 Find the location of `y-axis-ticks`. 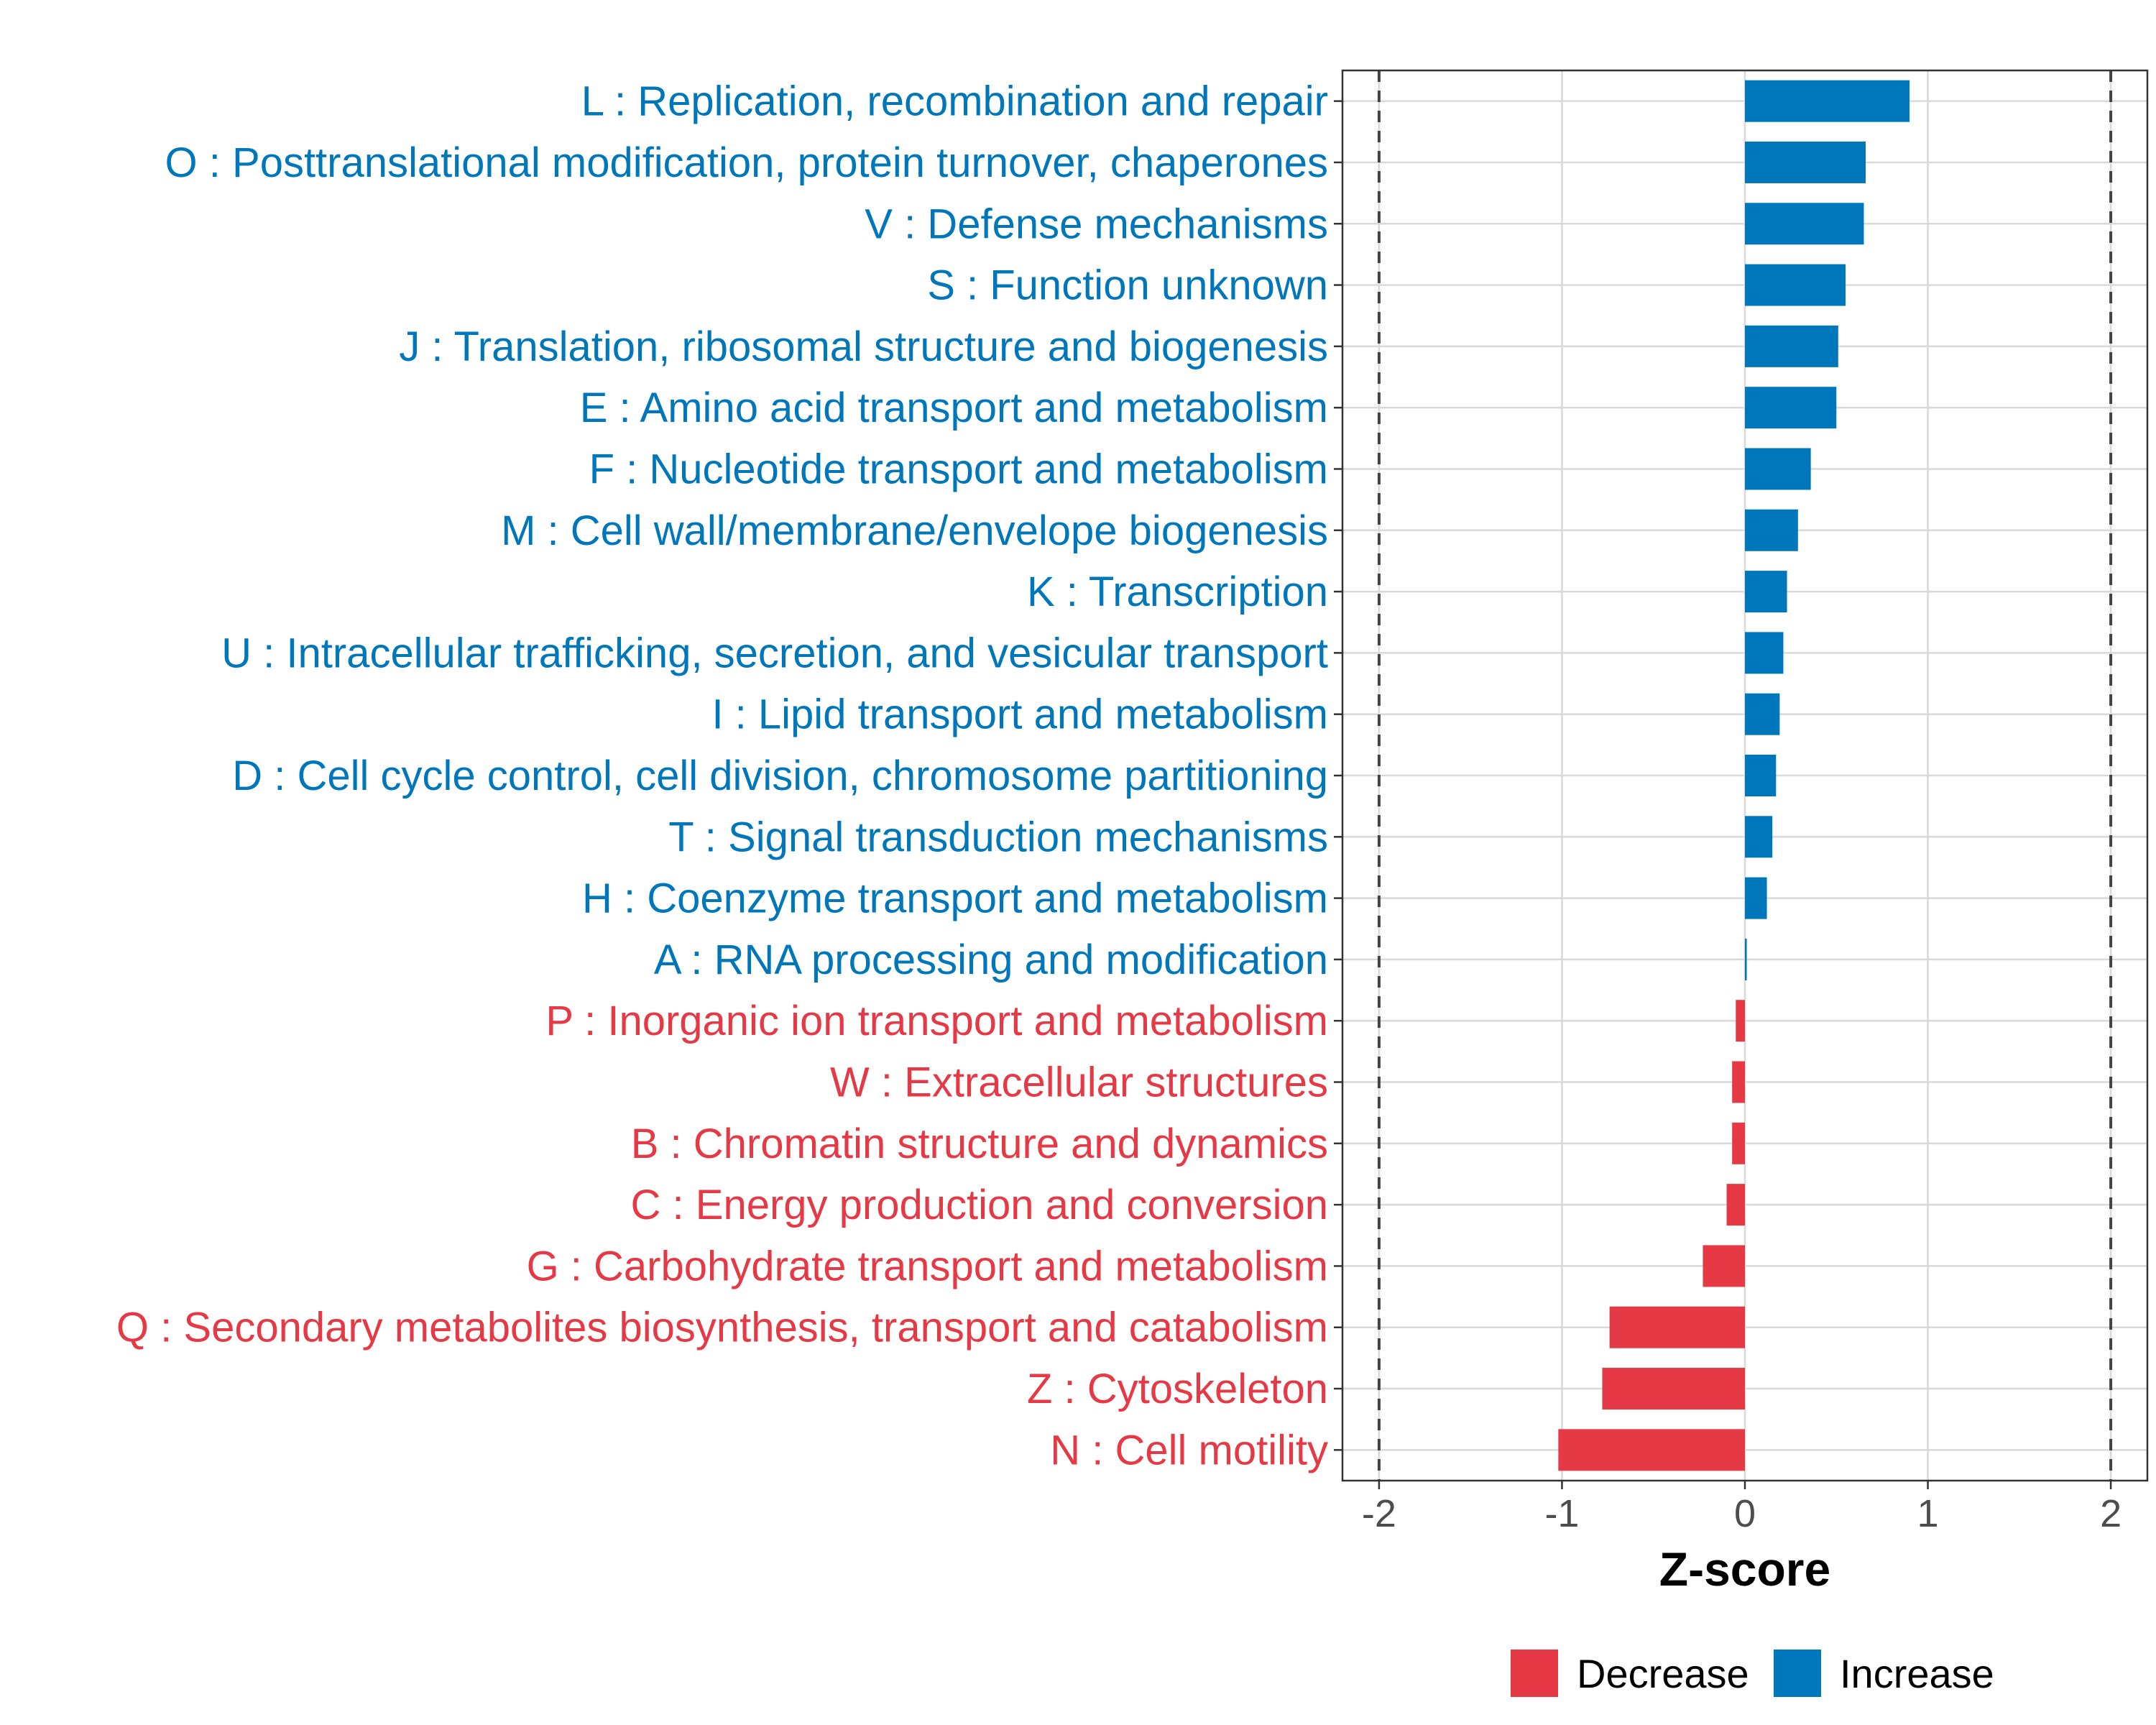

y-axis-ticks is located at coordinates (1338, 775).